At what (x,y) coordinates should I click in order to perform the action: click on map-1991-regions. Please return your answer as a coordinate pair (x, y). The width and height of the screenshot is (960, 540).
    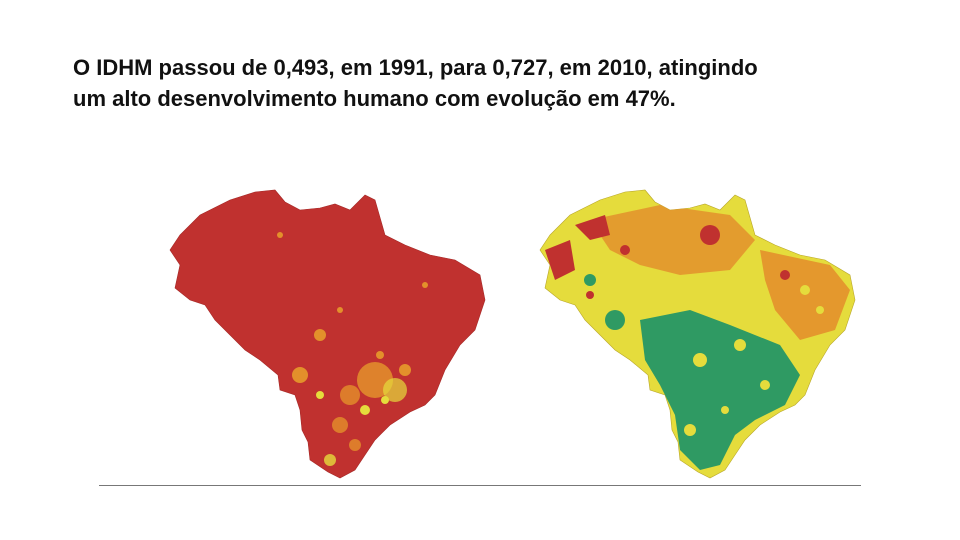
    Looking at the image, I should click on (352, 349).